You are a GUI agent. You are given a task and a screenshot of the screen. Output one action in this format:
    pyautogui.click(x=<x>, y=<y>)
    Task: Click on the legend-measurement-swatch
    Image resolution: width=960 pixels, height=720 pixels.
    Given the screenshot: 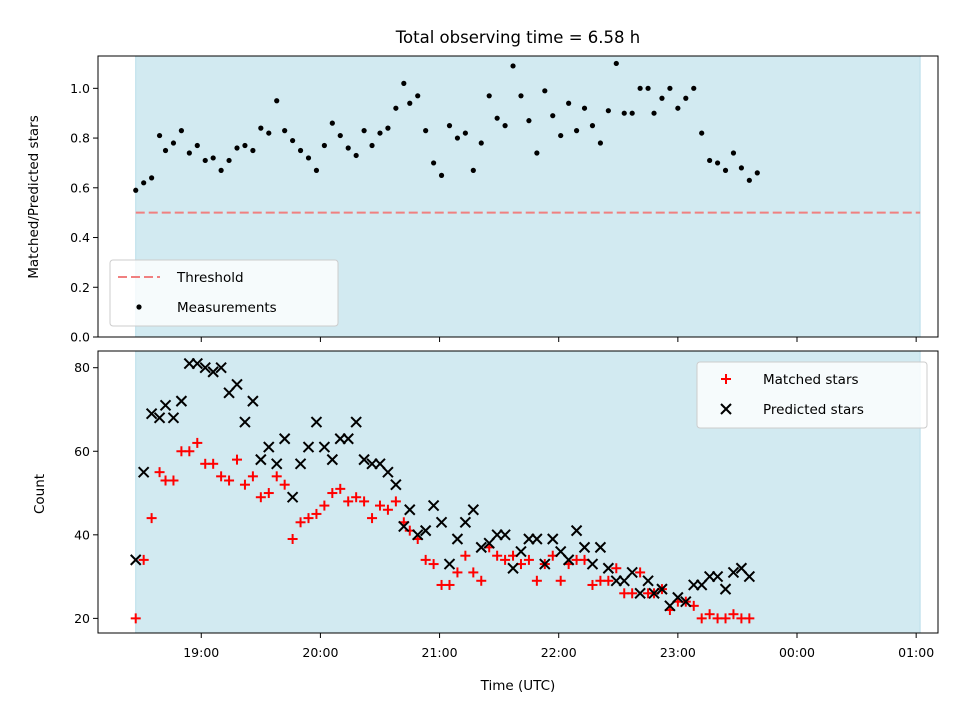 What is the action you would take?
    pyautogui.click(x=139, y=307)
    